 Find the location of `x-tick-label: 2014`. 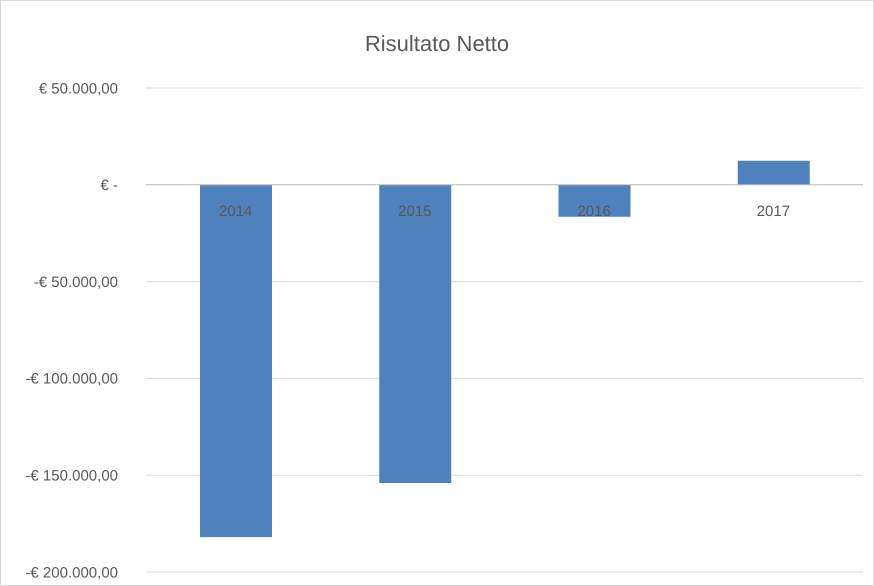

x-tick-label: 2014 is located at coordinates (235, 211).